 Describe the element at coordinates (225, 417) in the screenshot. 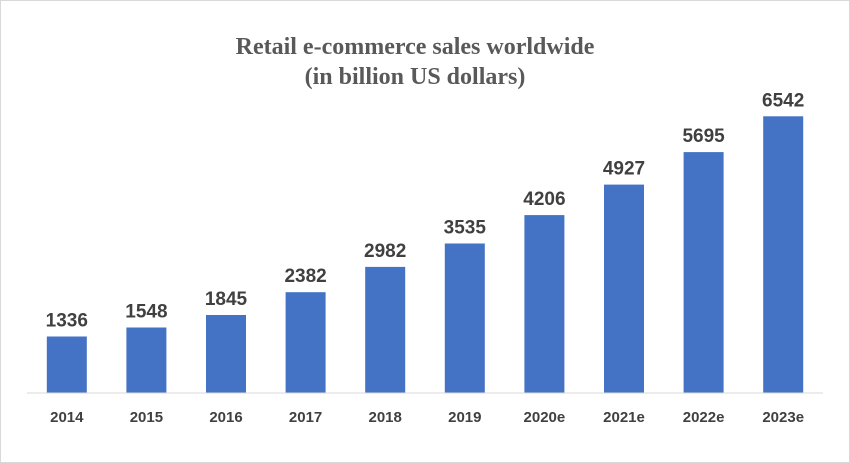

I see `x-tick-label-2016: 2016` at that location.